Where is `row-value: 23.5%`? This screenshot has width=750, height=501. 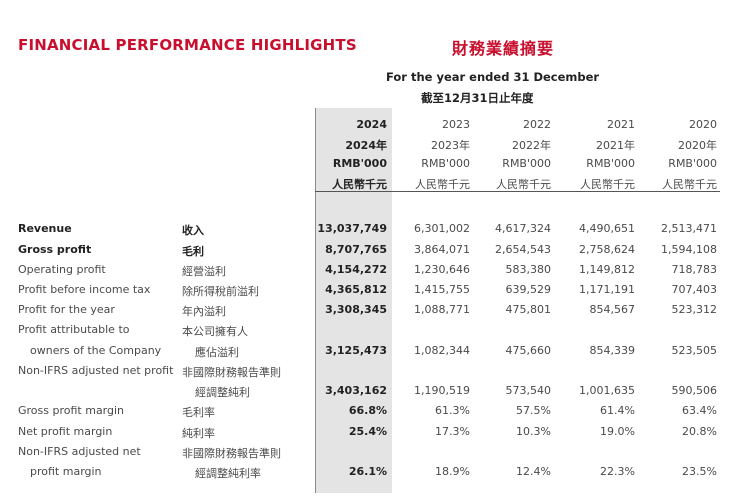
row-value: 23.5% is located at coordinates (699, 471).